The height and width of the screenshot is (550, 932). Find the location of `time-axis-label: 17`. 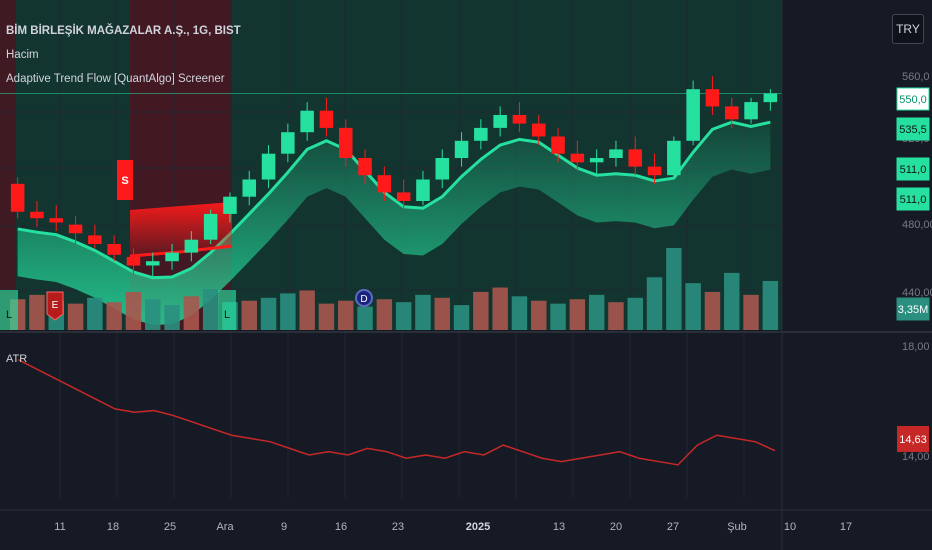

time-axis-label: 17 is located at coordinates (846, 527).